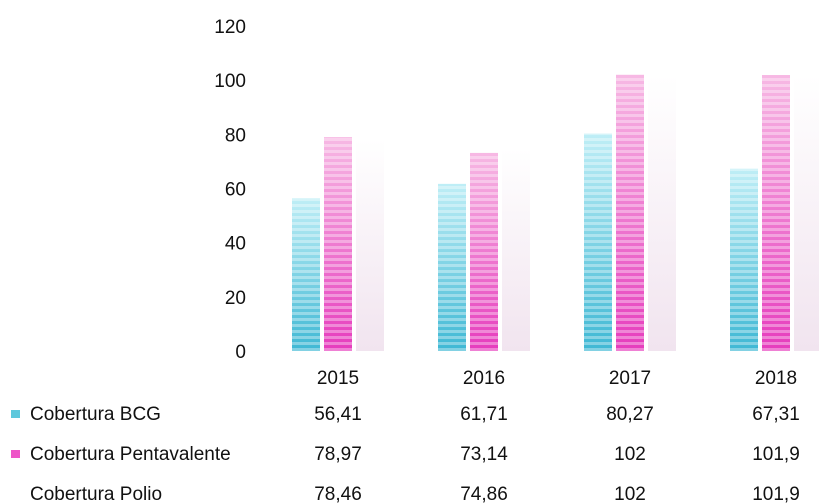 The image size is (819, 503). Describe the element at coordinates (96, 493) in the screenshot. I see `legend-series-name: Cobertura Polio` at that location.